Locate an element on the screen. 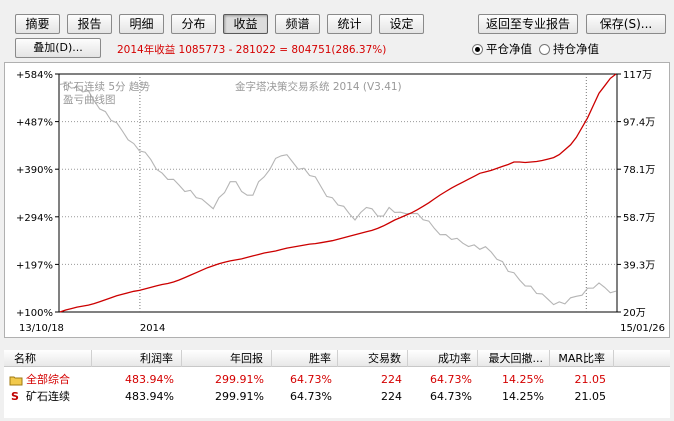  table-header: 名称 利润率 年回报 胜率 交易数 成功率 最大回撤... MAR比率 is located at coordinates (337, 358).